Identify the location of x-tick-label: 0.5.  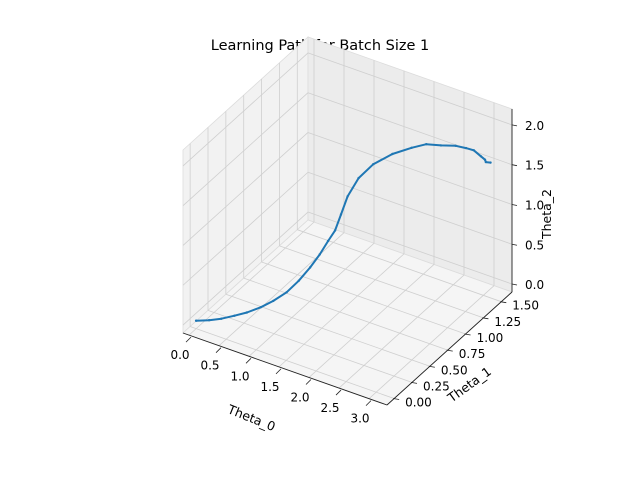
(209, 366).